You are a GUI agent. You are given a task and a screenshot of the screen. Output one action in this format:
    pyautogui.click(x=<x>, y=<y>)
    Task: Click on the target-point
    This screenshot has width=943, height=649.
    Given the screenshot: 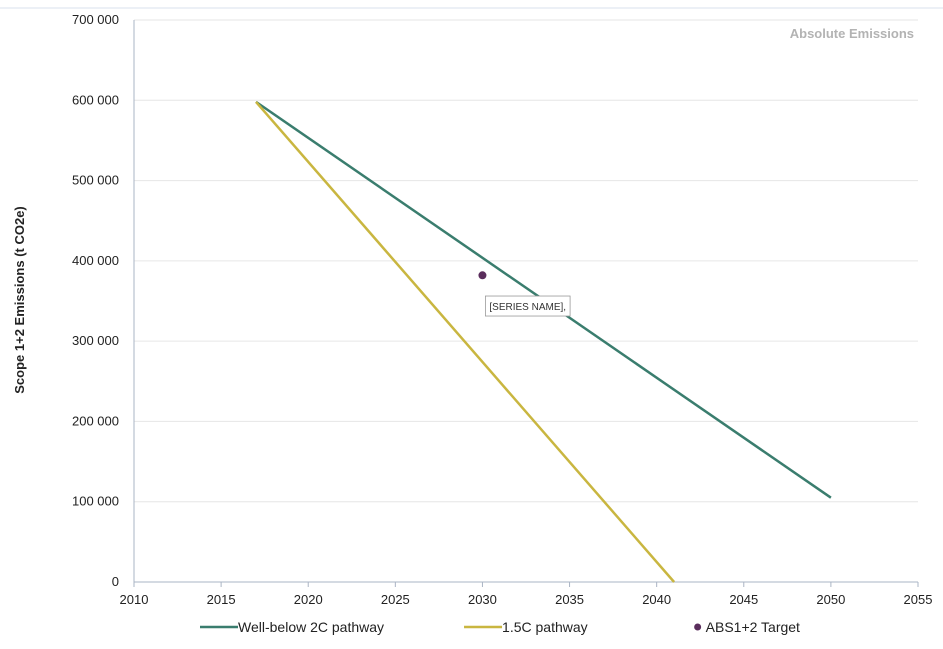 What is the action you would take?
    pyautogui.click(x=482, y=275)
    